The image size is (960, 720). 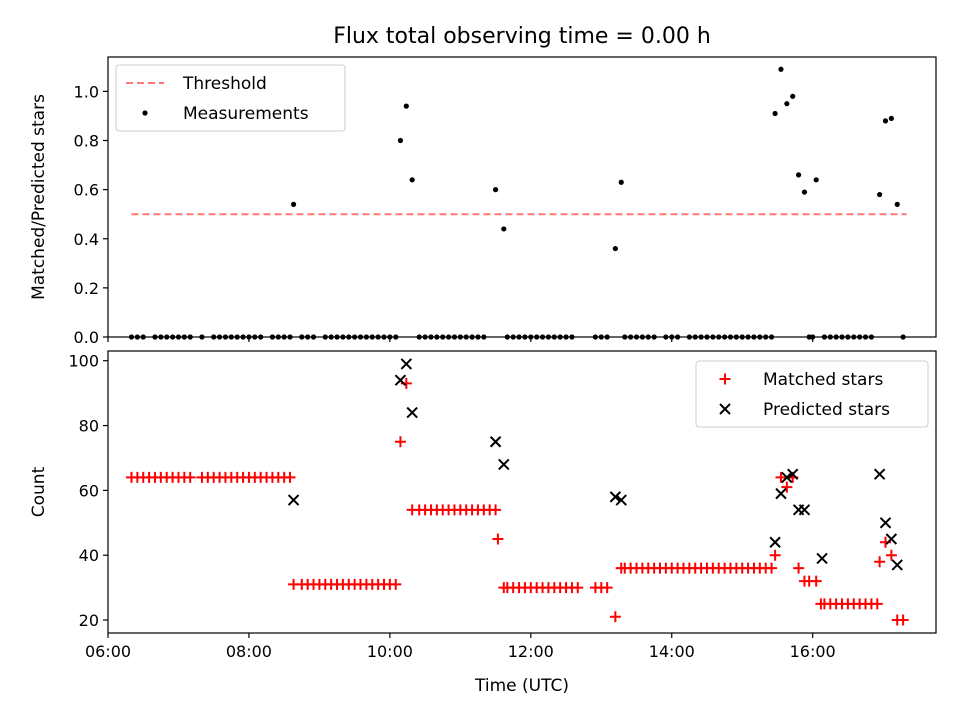 What do you see at coordinates (39, 491) in the screenshot?
I see `y-axis-label: Count` at bounding box center [39, 491].